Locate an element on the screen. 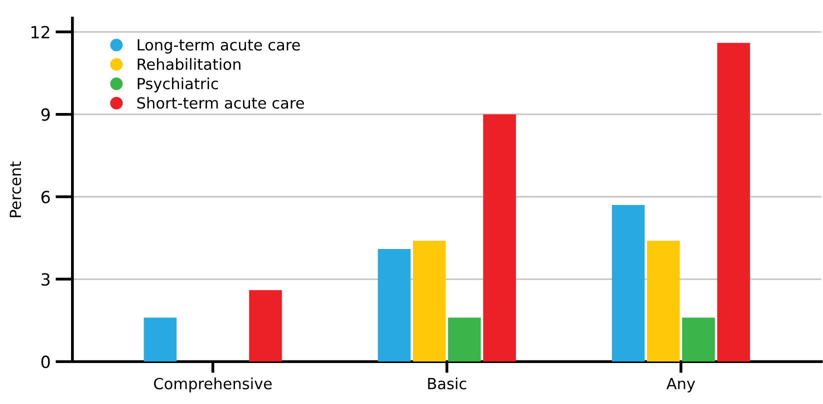 The image size is (823, 404). y-axis-title: Percent is located at coordinates (16, 190).